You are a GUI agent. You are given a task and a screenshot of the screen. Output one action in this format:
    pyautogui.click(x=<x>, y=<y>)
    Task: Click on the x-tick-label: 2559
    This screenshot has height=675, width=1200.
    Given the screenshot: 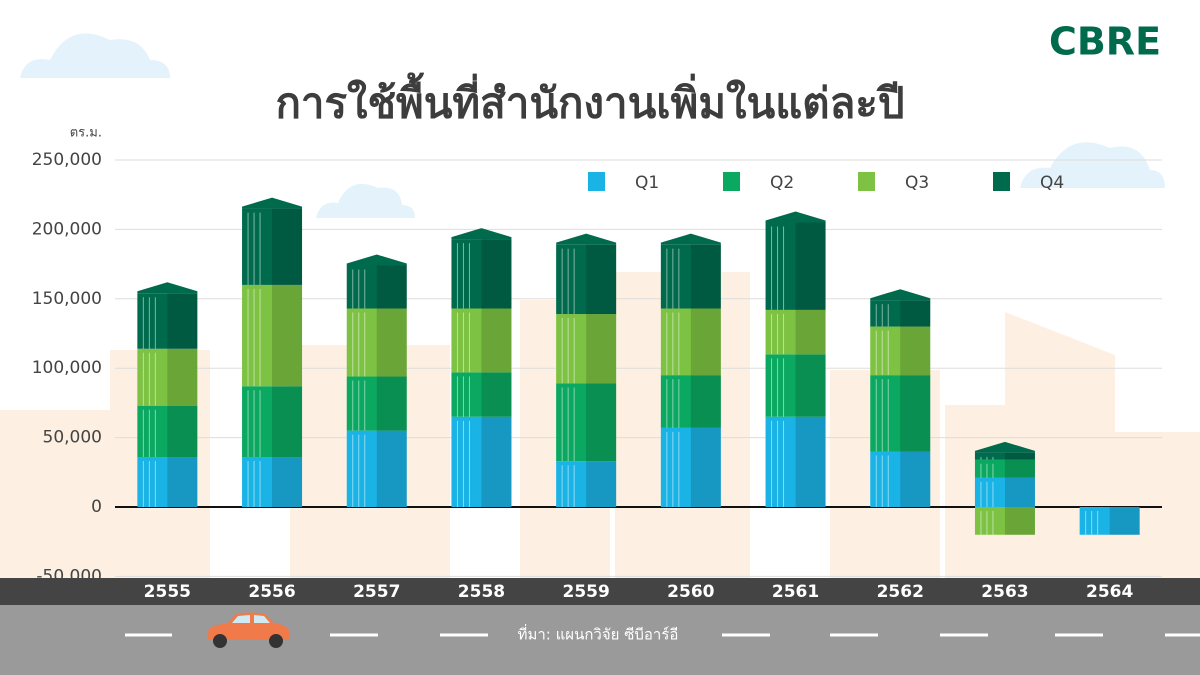 What is the action you would take?
    pyautogui.click(x=585, y=592)
    